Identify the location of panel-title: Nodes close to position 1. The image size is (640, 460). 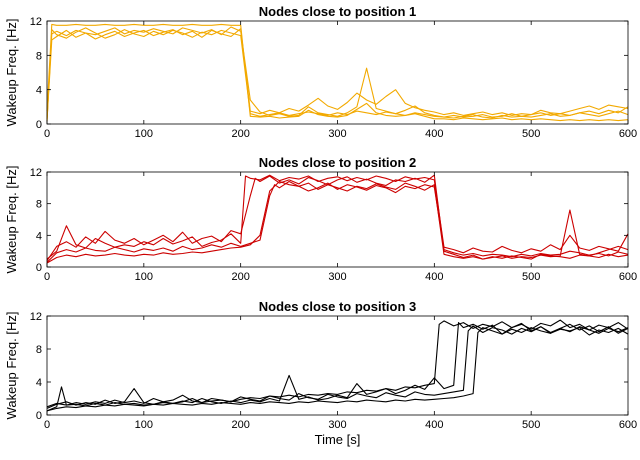
(337, 11).